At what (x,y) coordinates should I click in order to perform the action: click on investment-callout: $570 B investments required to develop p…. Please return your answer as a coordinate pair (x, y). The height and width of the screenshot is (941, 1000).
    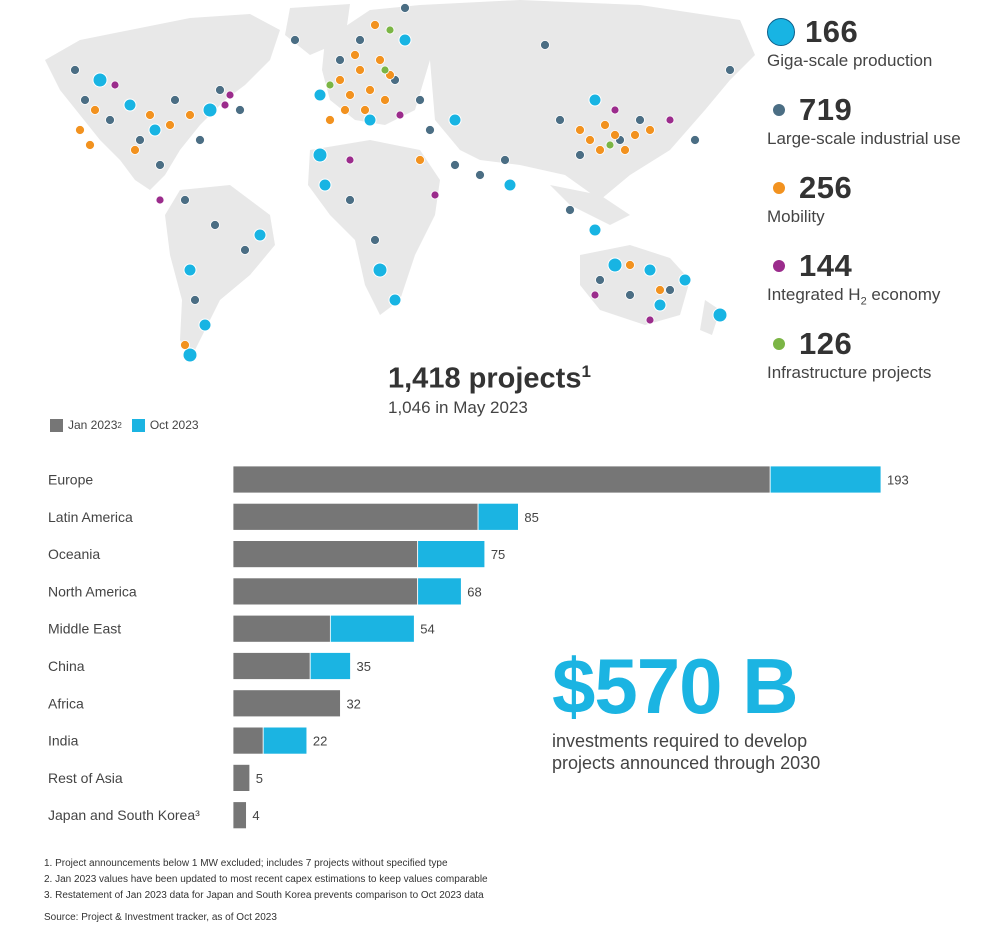
    Looking at the image, I should click on (697, 708).